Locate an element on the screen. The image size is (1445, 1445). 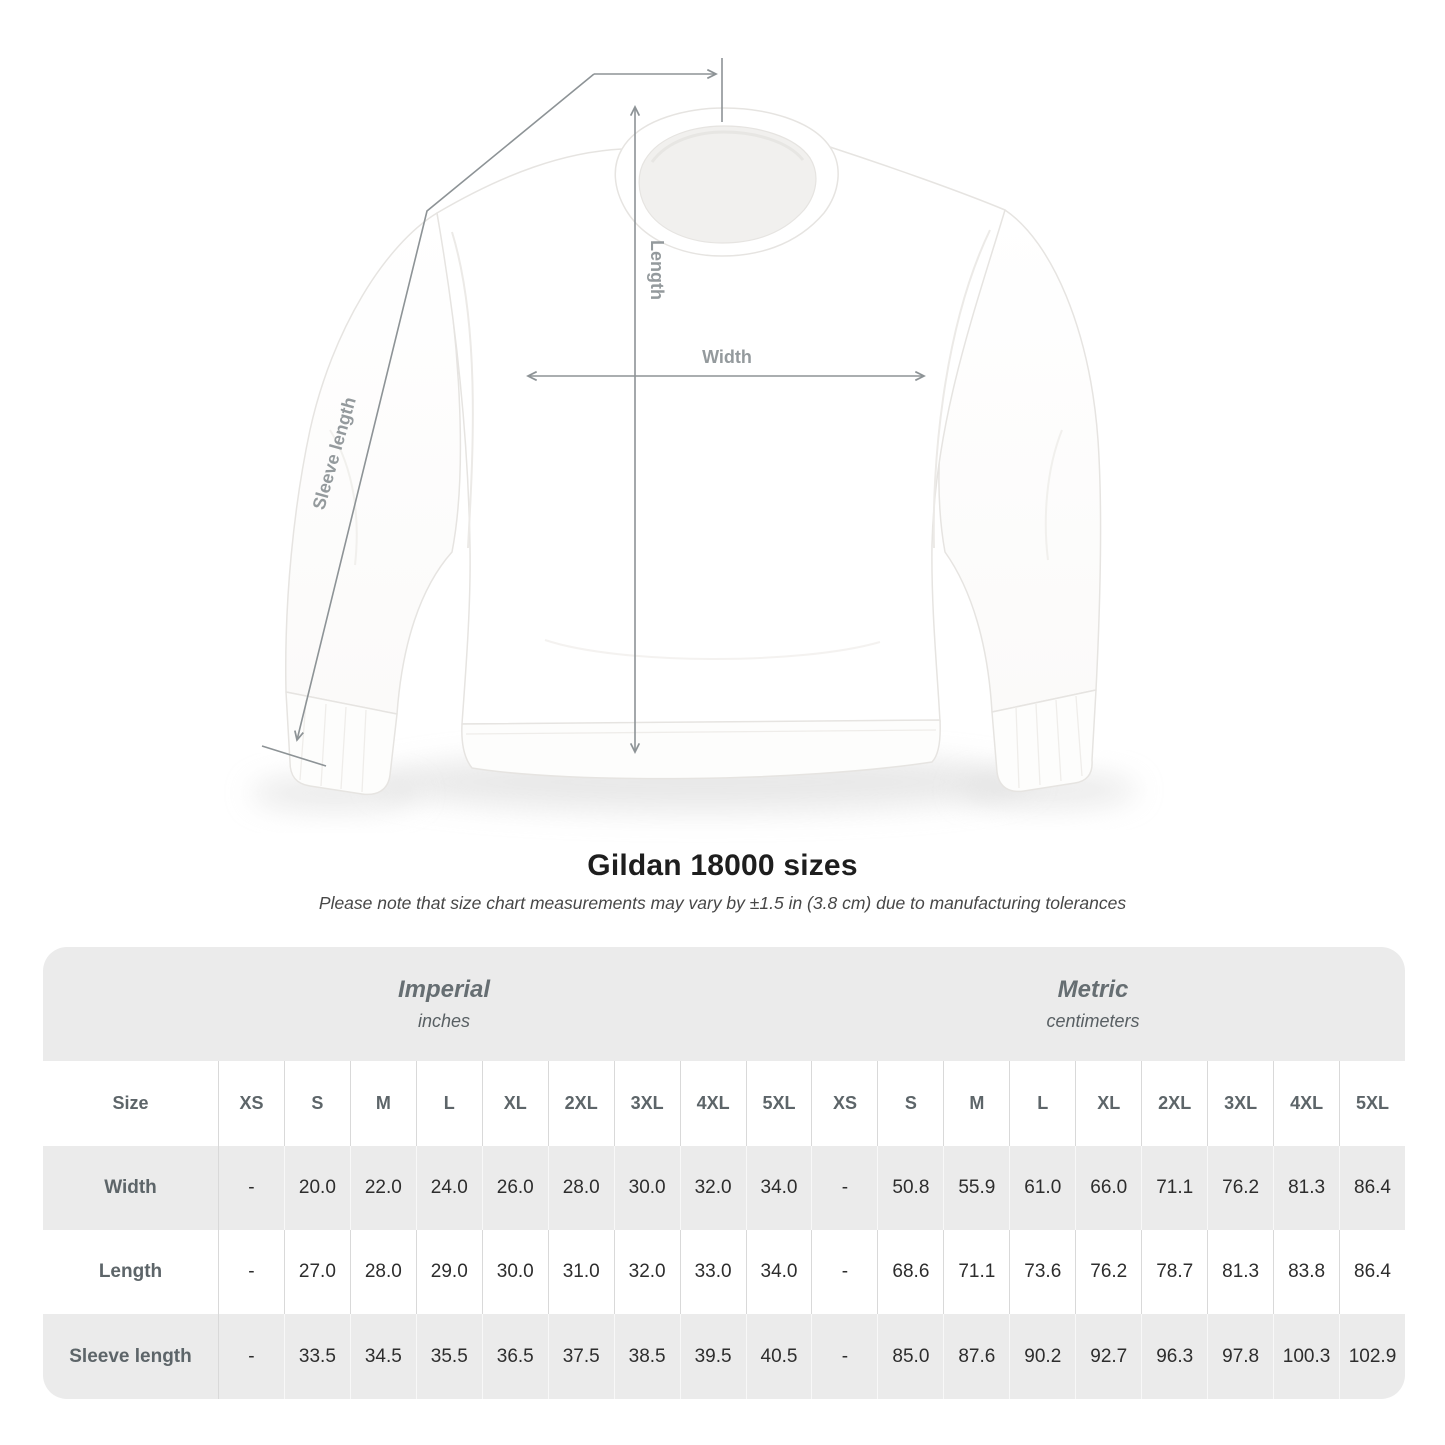
value-cell: 31.0 is located at coordinates (580, 1272).